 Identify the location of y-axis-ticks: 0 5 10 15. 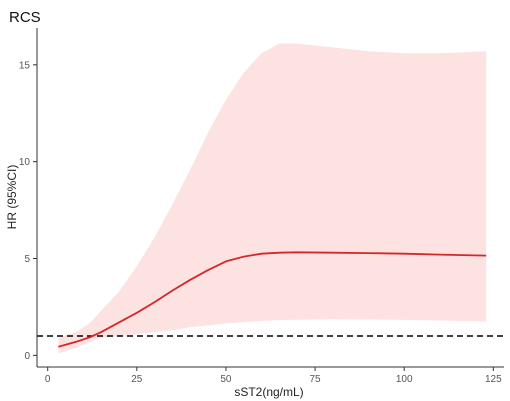
(28, 211).